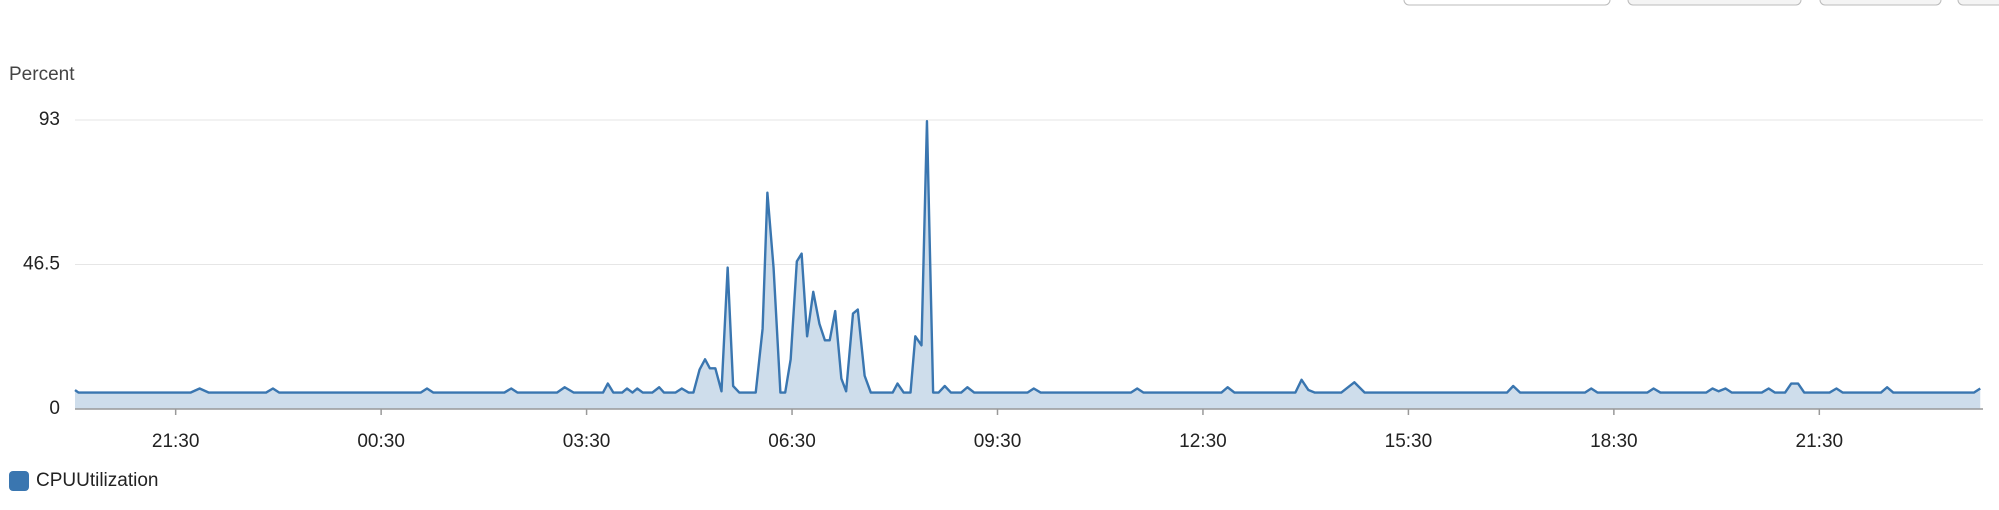 The image size is (1999, 510). What do you see at coordinates (54, 408) in the screenshot?
I see `y-tick-label: 0` at bounding box center [54, 408].